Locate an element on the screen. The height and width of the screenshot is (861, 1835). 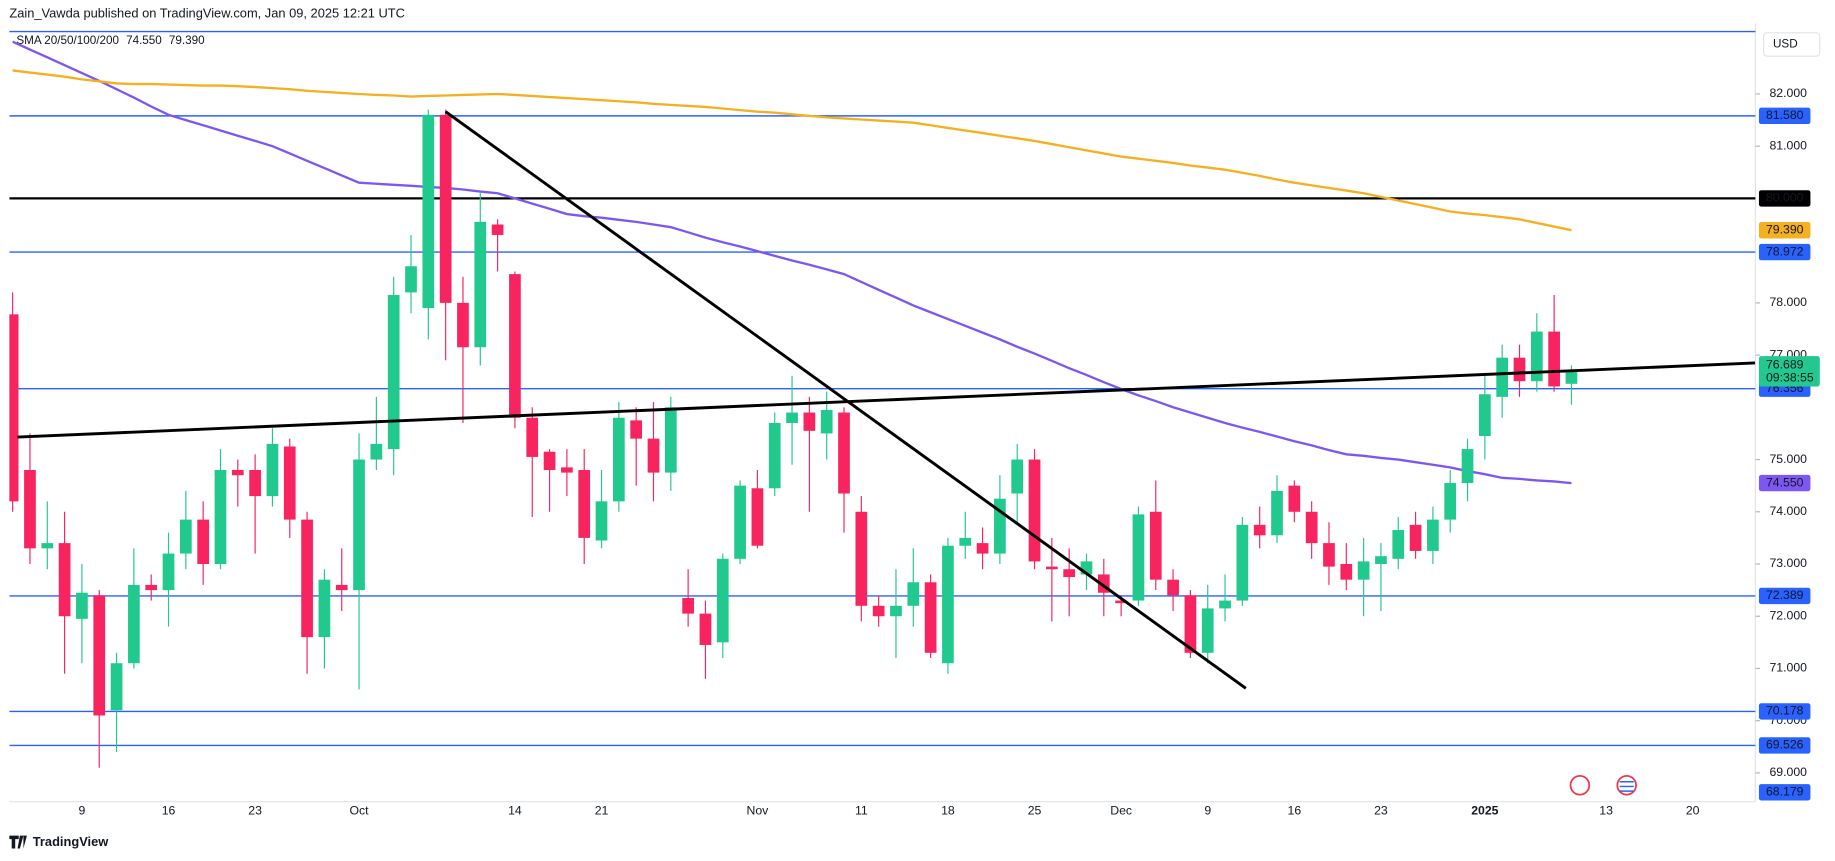
currency: USD is located at coordinates (1785, 44).